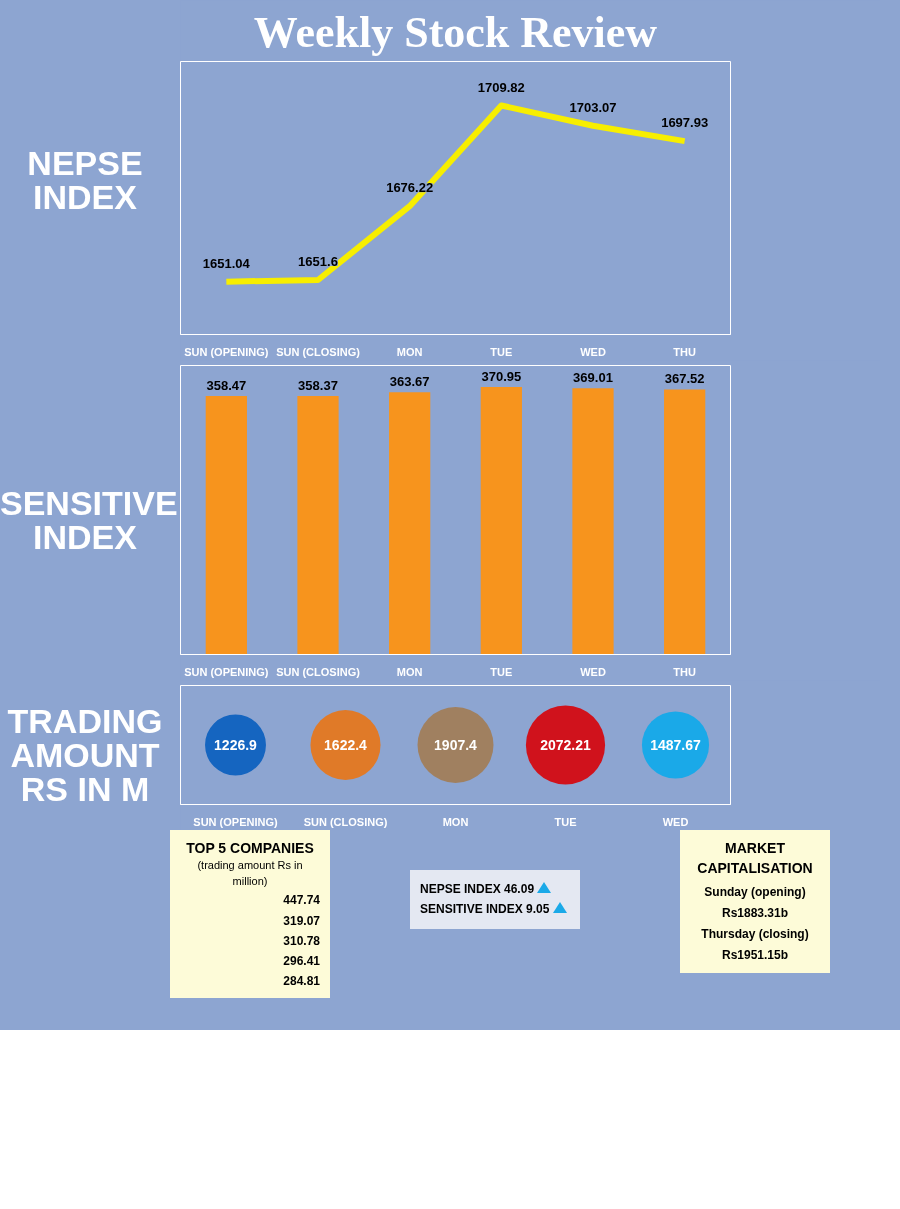  Describe the element at coordinates (226, 263) in the screenshot. I see `data-label: 1651.04` at that location.